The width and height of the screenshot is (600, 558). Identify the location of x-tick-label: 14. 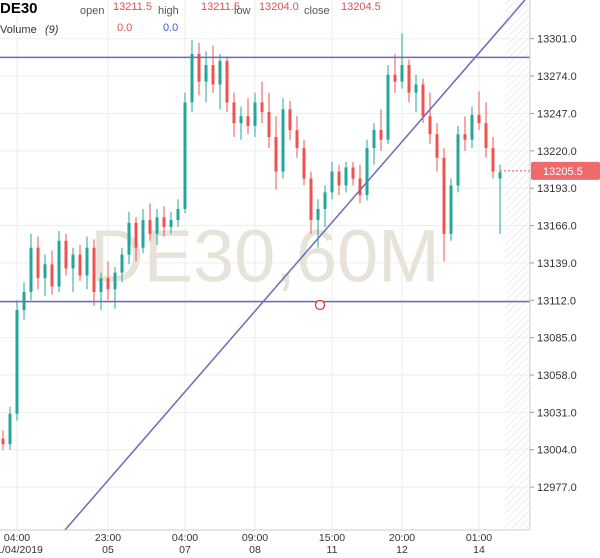
(479, 550).